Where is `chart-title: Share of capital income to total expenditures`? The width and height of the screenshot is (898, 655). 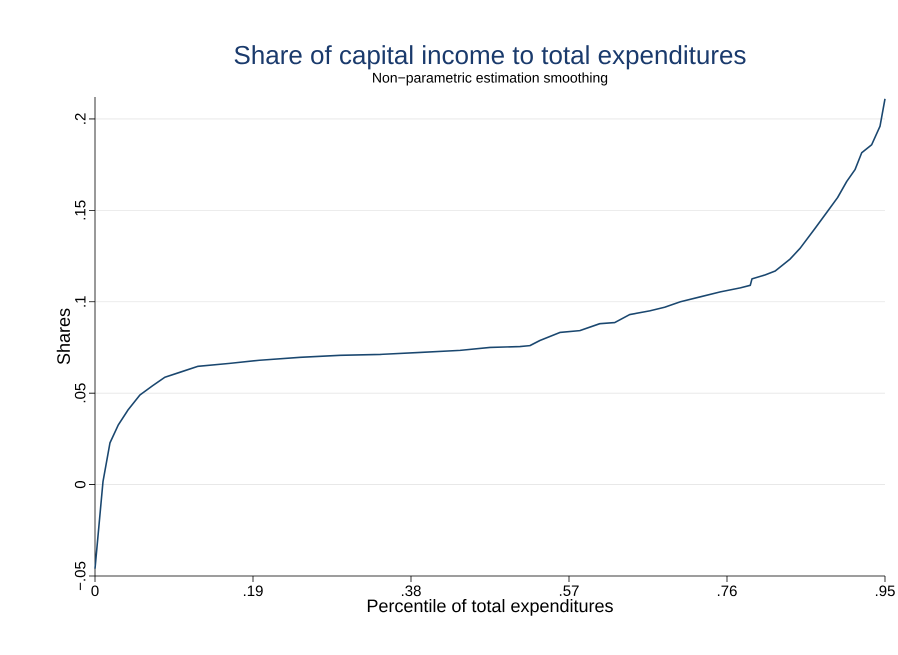 chart-title: Share of capital income to total expenditures is located at coordinates (490, 57).